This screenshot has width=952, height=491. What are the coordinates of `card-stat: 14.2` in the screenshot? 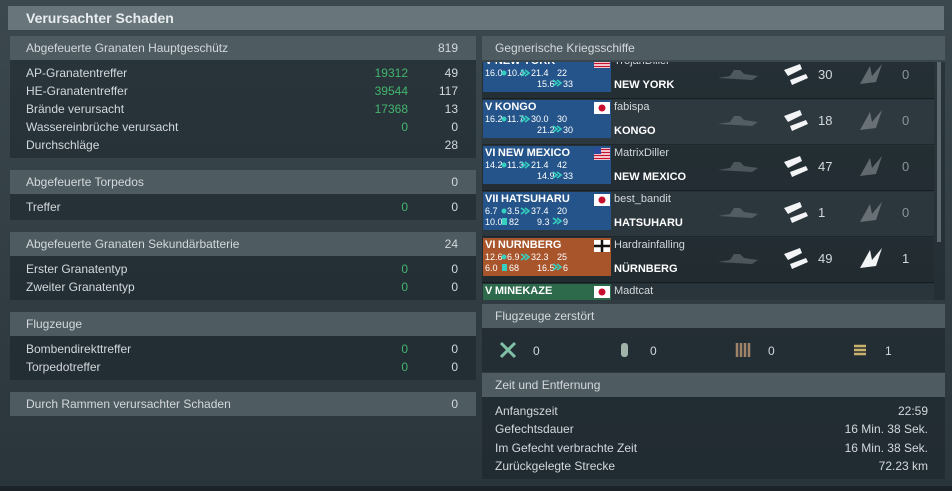 It's located at (494, 165).